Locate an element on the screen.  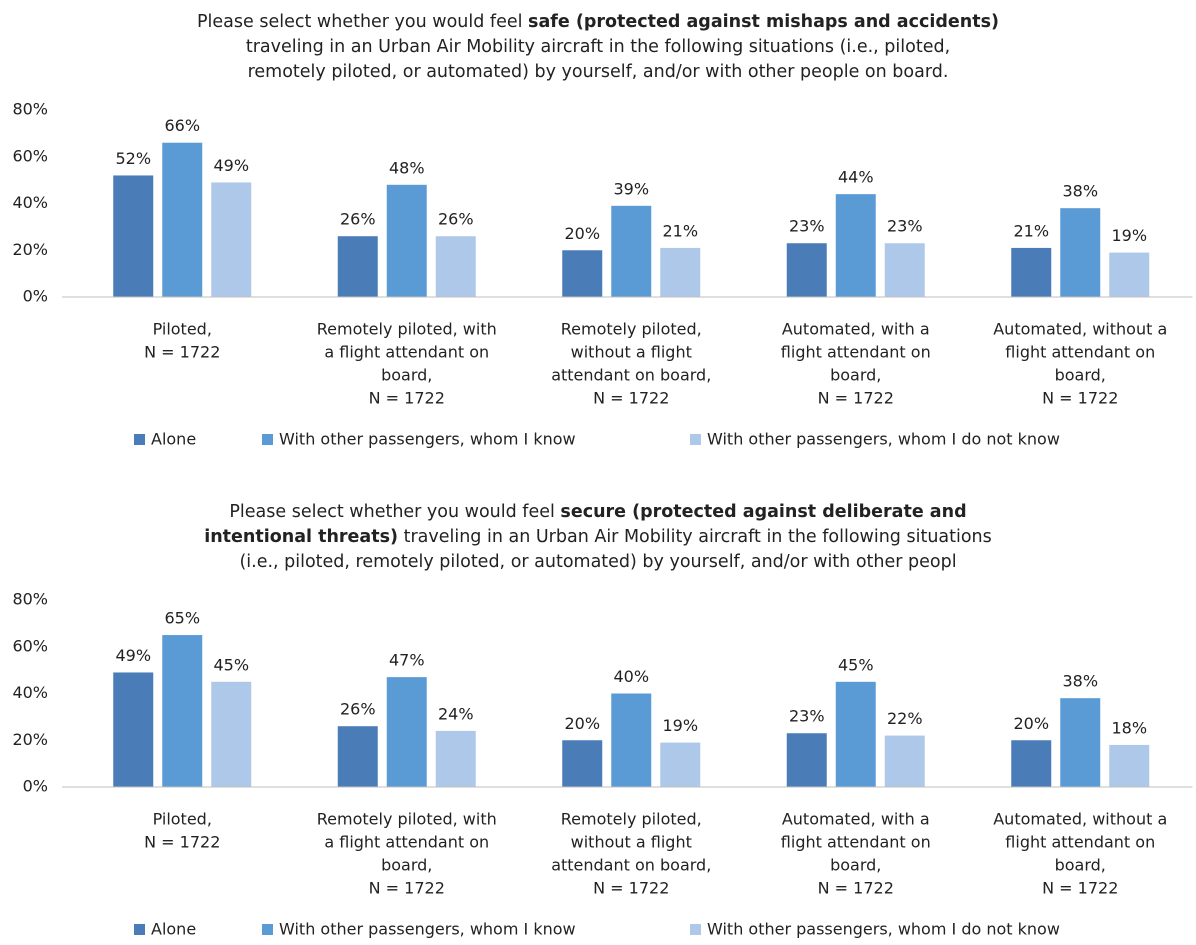
data-label: 48% is located at coordinates (407, 167).